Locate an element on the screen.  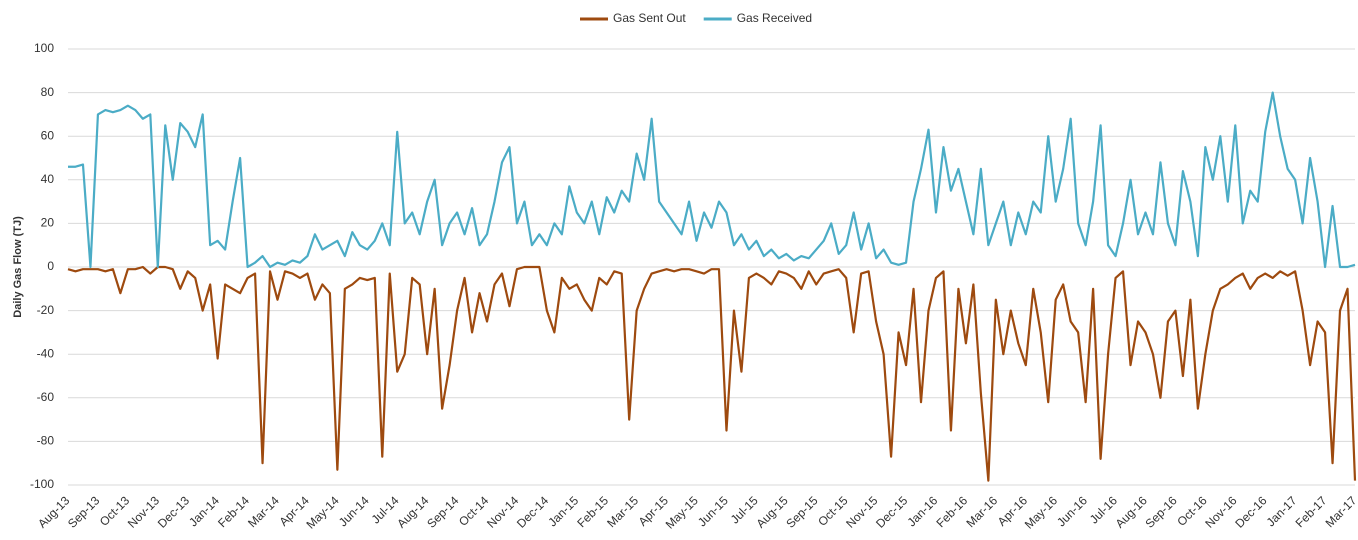
x-tick-label: Jan-14 is located at coordinates (204, 511).